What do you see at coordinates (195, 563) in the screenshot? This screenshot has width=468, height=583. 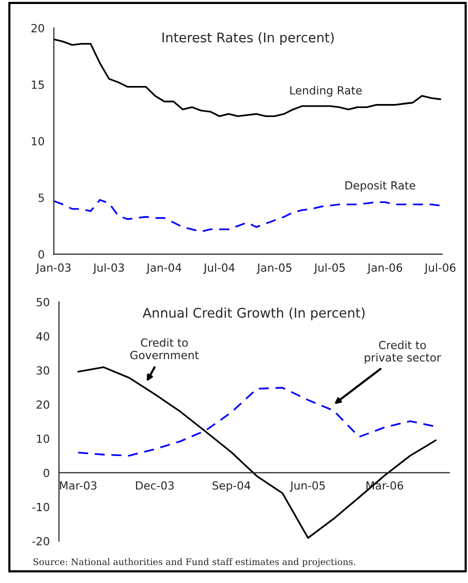 I see `source-note: Source: National authorities and Fund staff estimates and projections.` at bounding box center [195, 563].